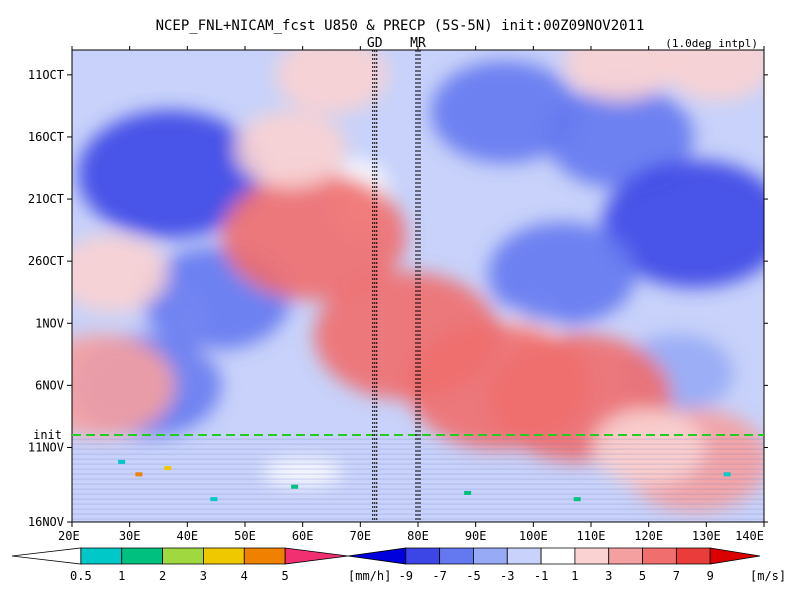 Image resolution: width=800 pixels, height=600 pixels. Describe the element at coordinates (533, 536) in the screenshot. I see `x-tick-label: 100E` at that location.